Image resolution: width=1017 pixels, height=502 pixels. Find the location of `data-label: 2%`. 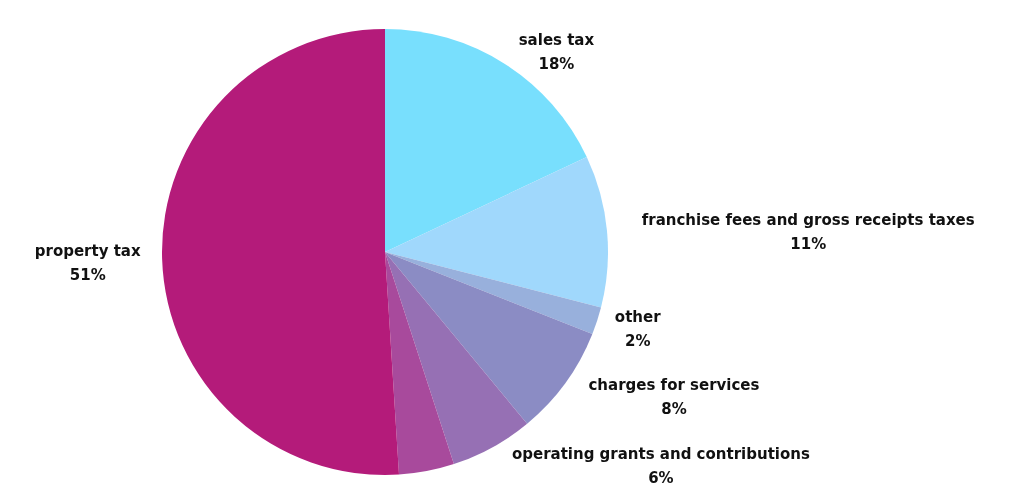

data-label: 2% is located at coordinates (637, 341).